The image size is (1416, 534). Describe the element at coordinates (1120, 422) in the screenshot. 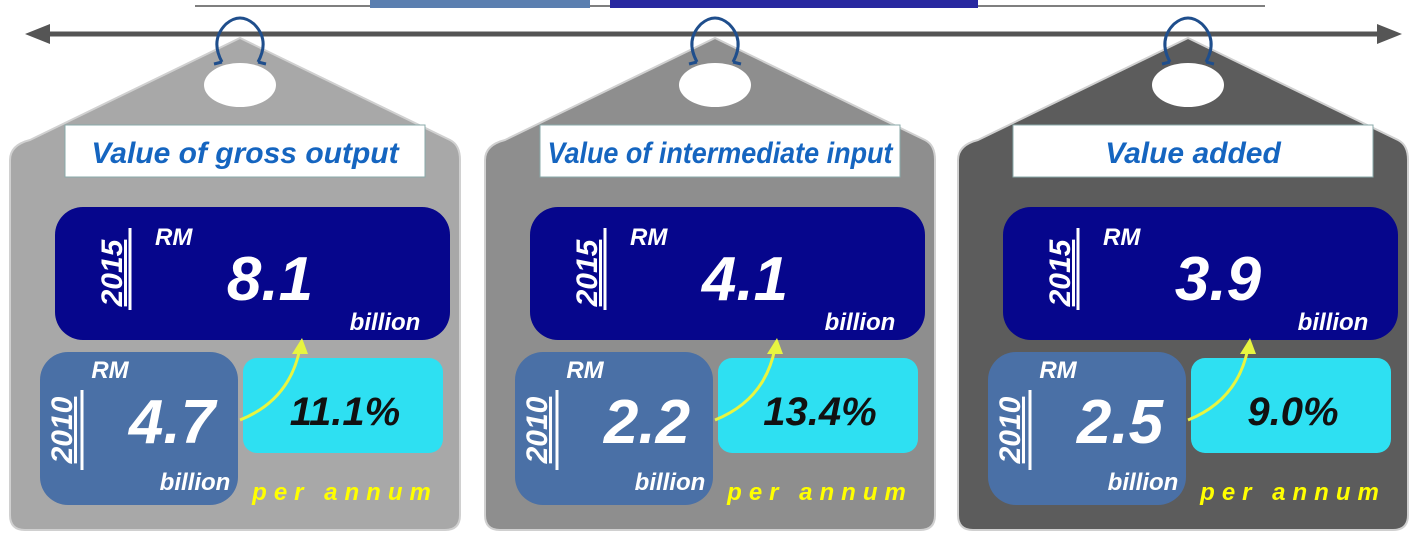

I see `amount: 2.5` at that location.